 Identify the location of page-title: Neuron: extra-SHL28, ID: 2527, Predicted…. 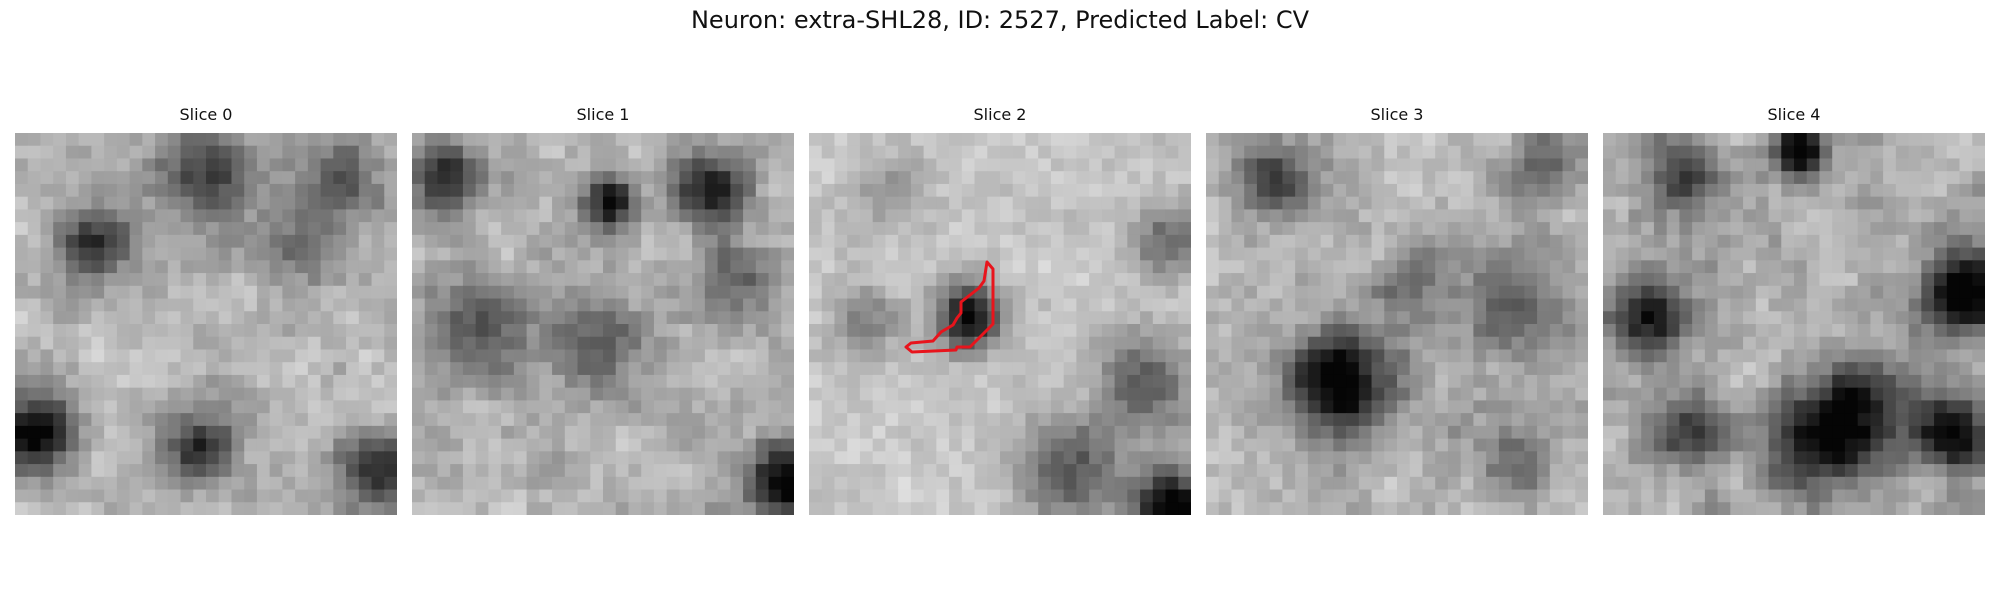
(1000, 20).